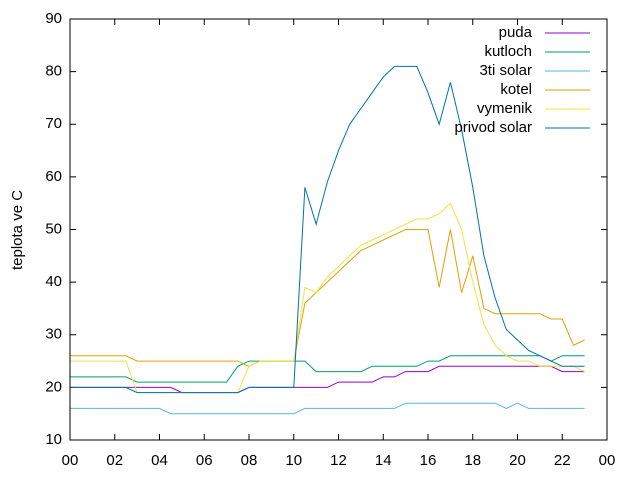 The width and height of the screenshot is (640, 480). I want to click on y-tick-label: 30, so click(53, 334).